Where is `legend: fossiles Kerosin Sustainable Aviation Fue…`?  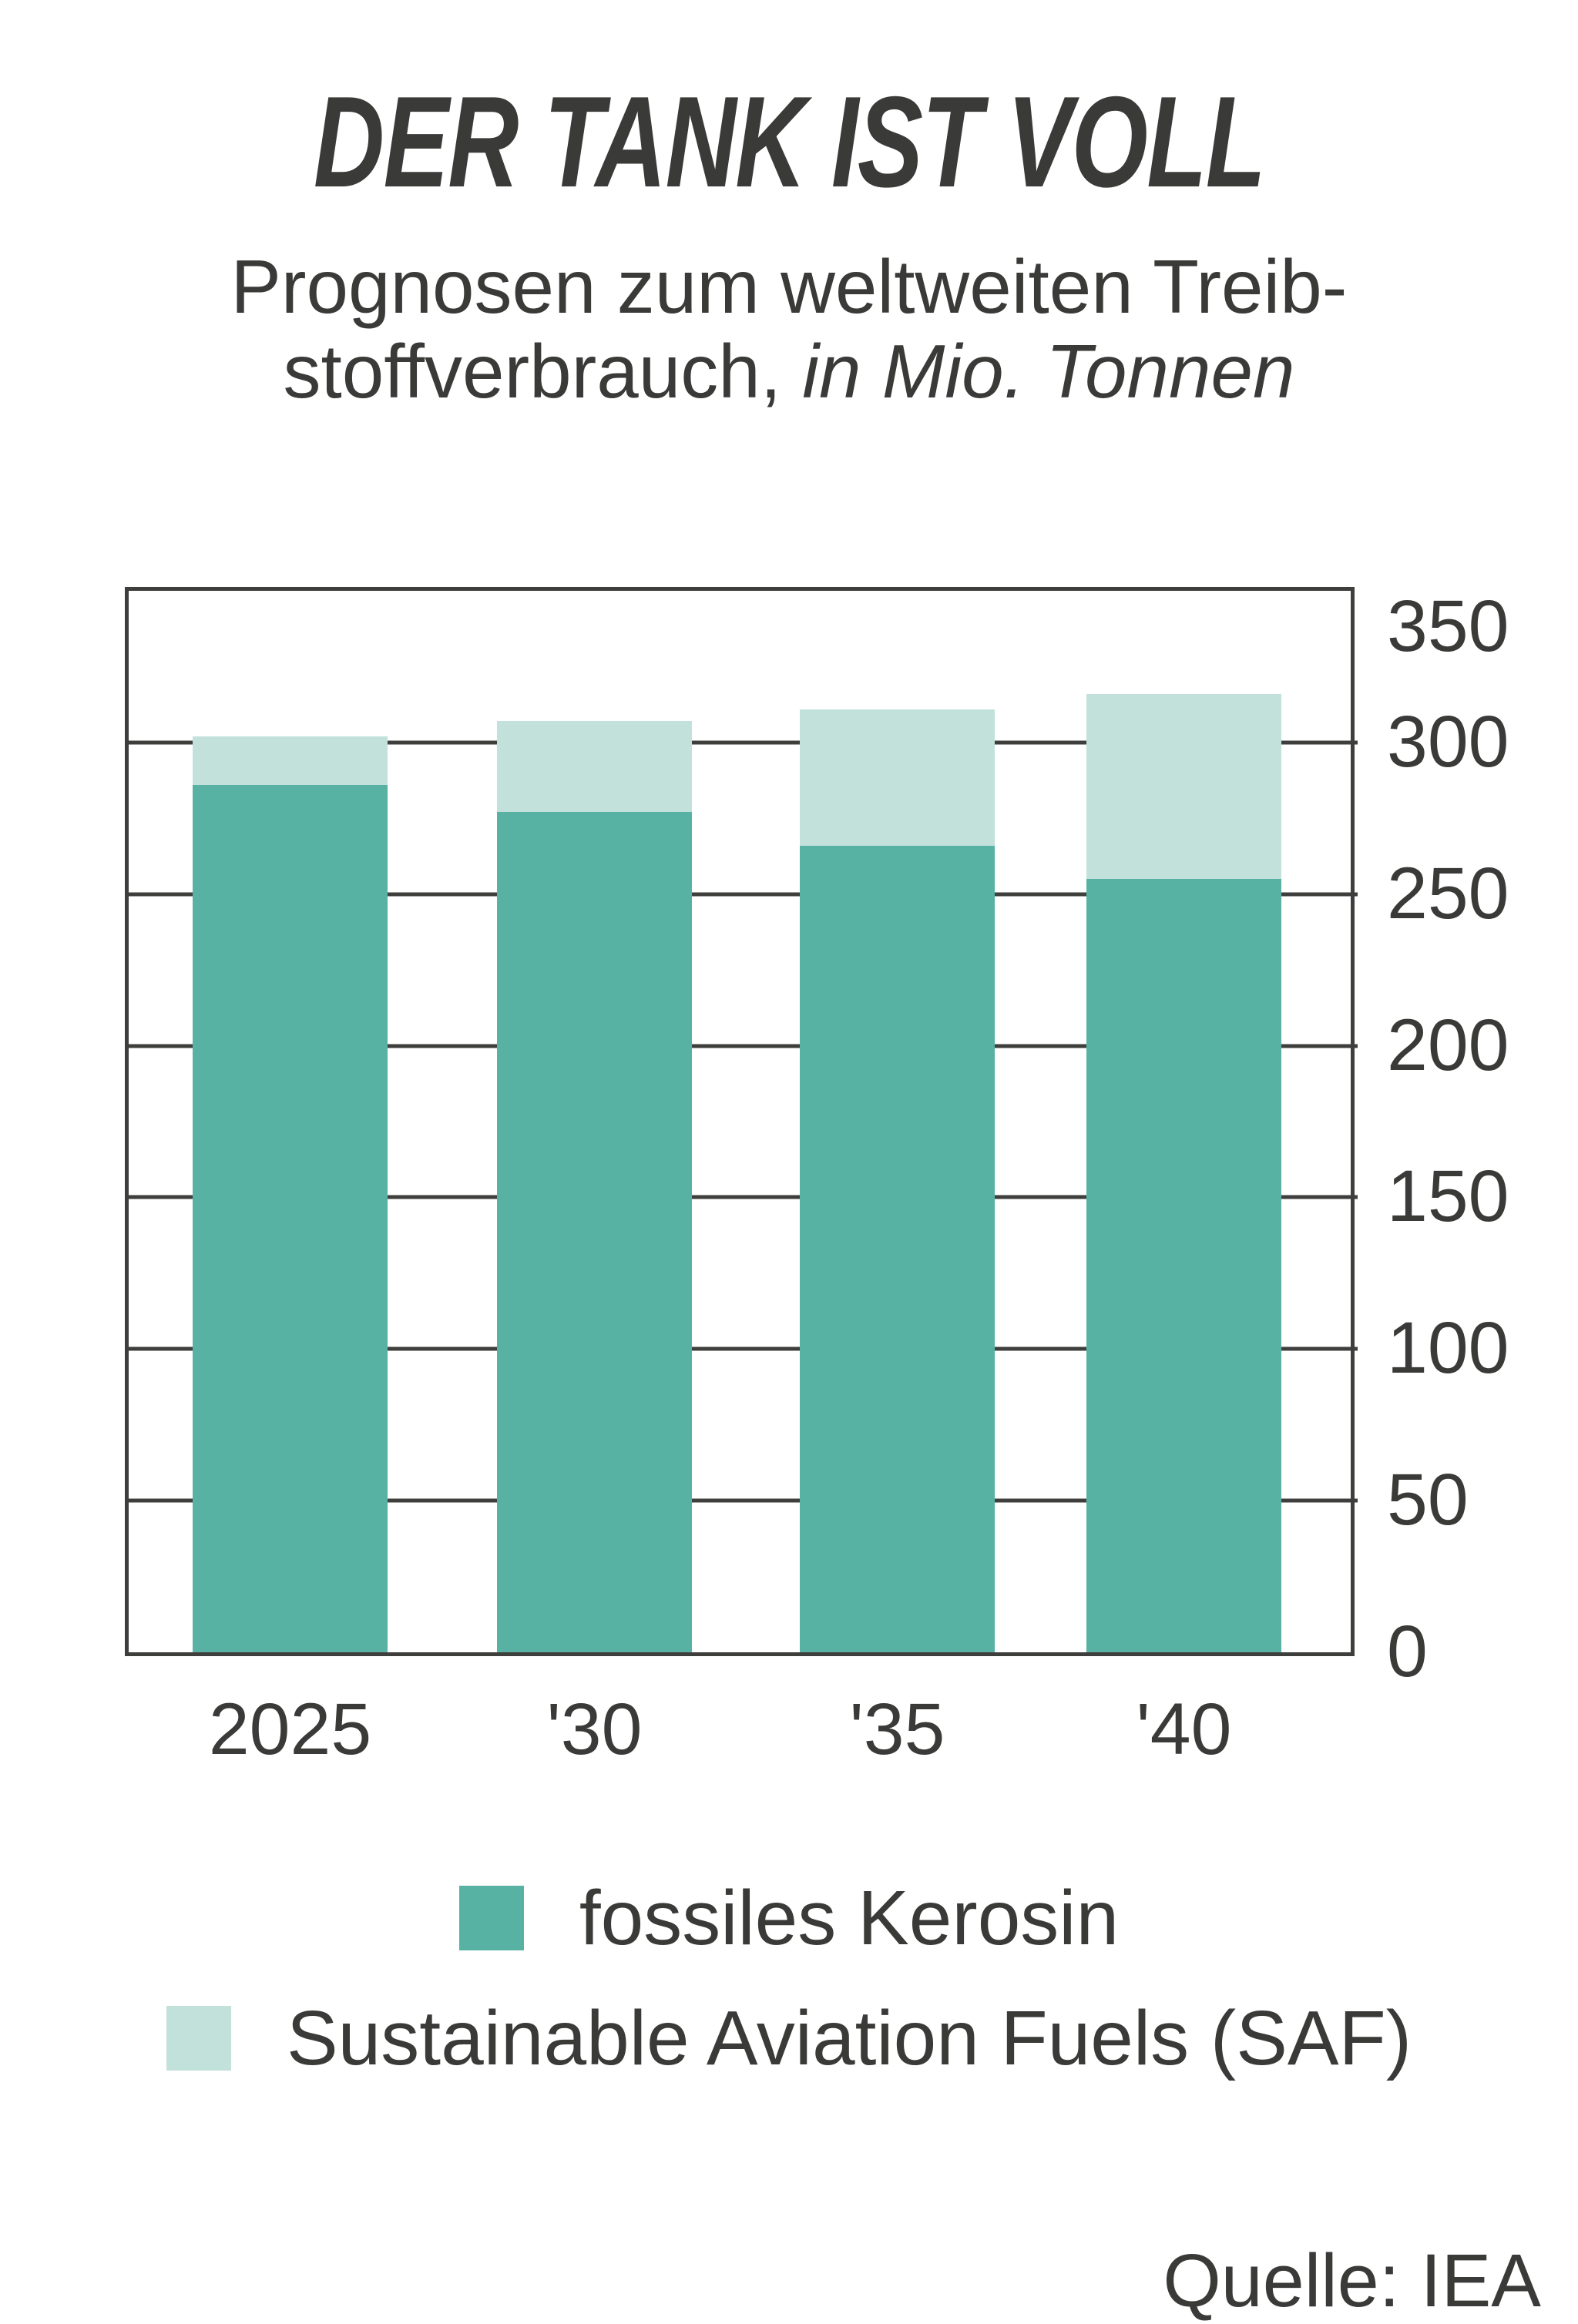
legend: fossiles Kerosin Sustainable Aviation Fue… is located at coordinates (789, 2000).